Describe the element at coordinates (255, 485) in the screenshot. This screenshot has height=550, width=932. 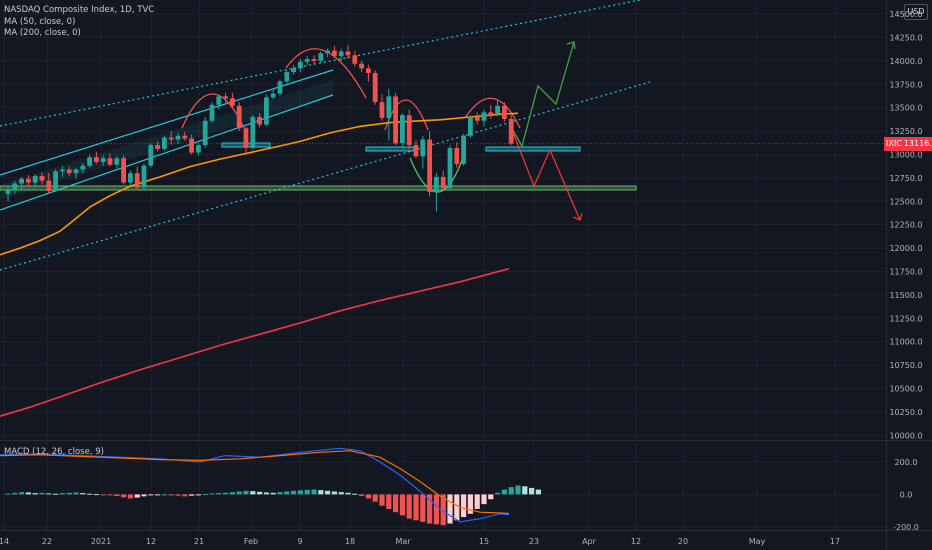
I see `macd-line` at that location.